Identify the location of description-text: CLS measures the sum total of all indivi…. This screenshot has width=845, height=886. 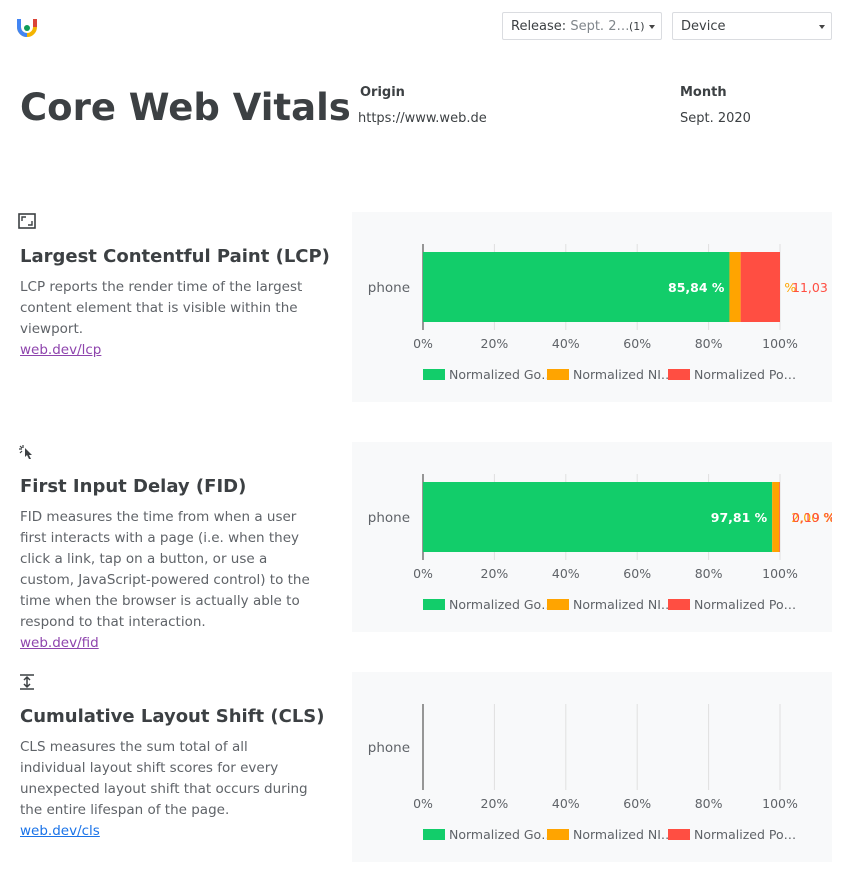
(164, 778).